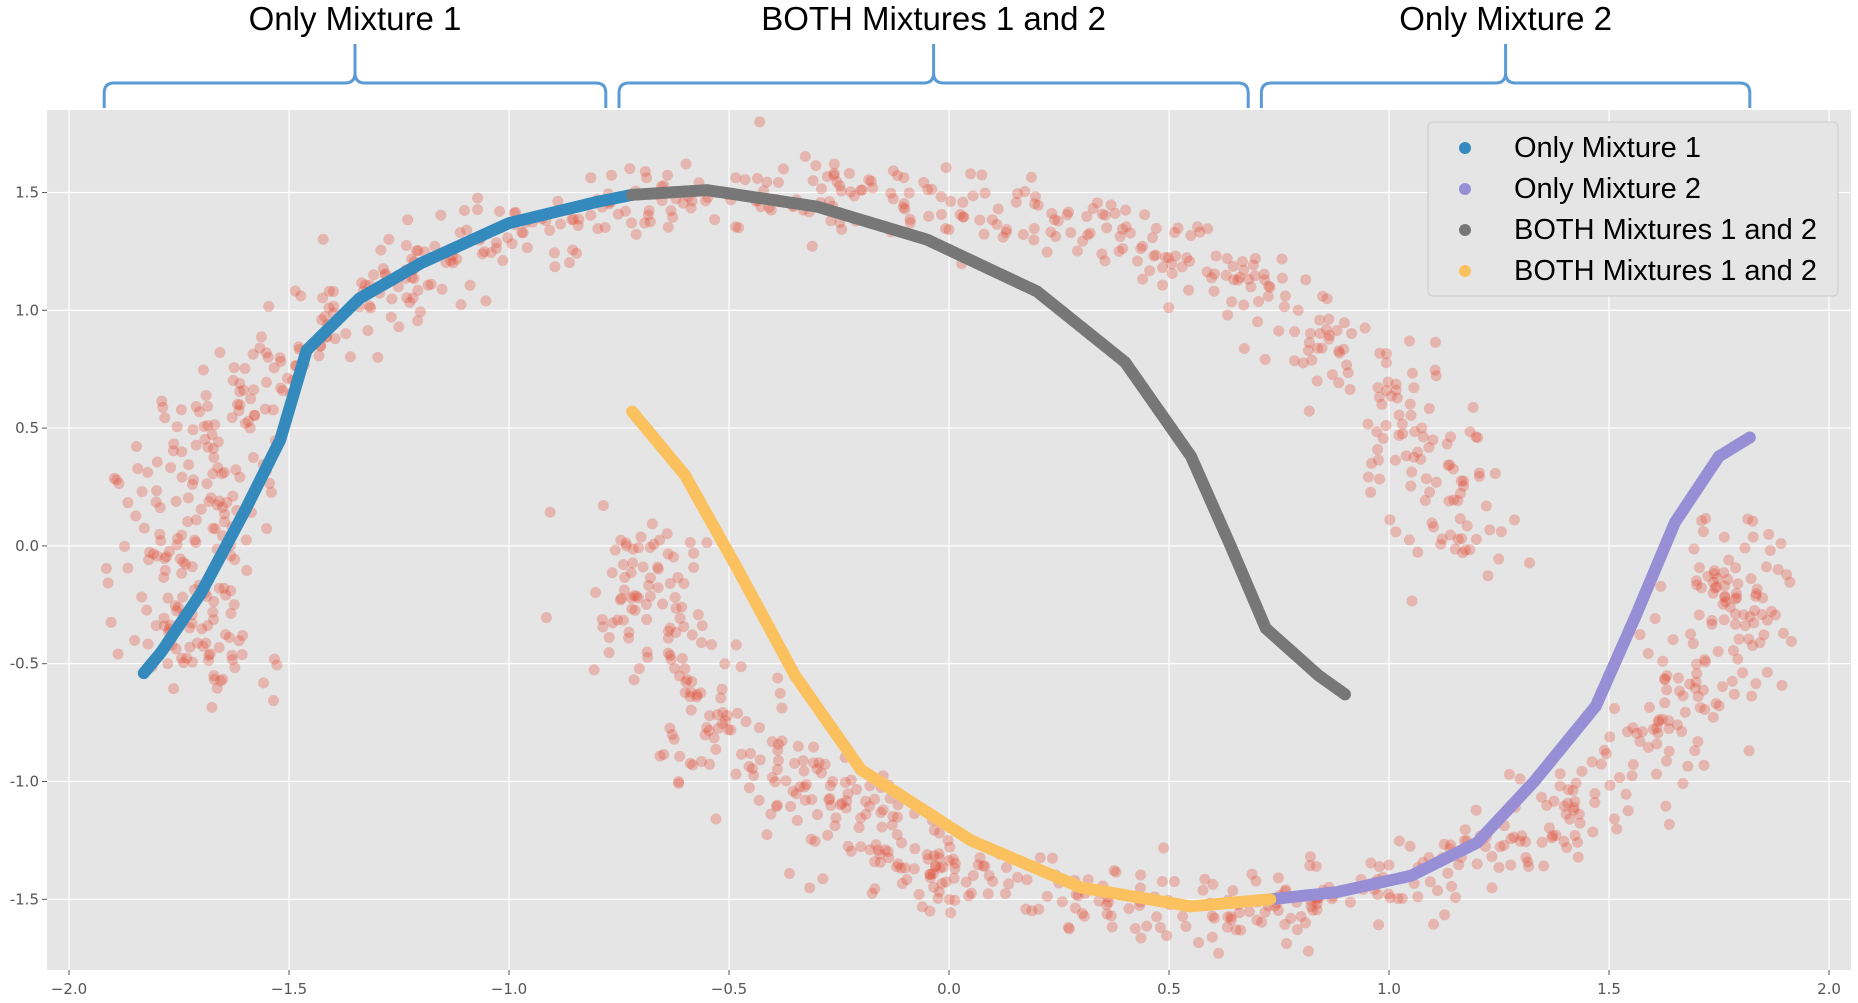  Describe the element at coordinates (1169, 989) in the screenshot. I see `x-tick-label: 0.5` at that location.